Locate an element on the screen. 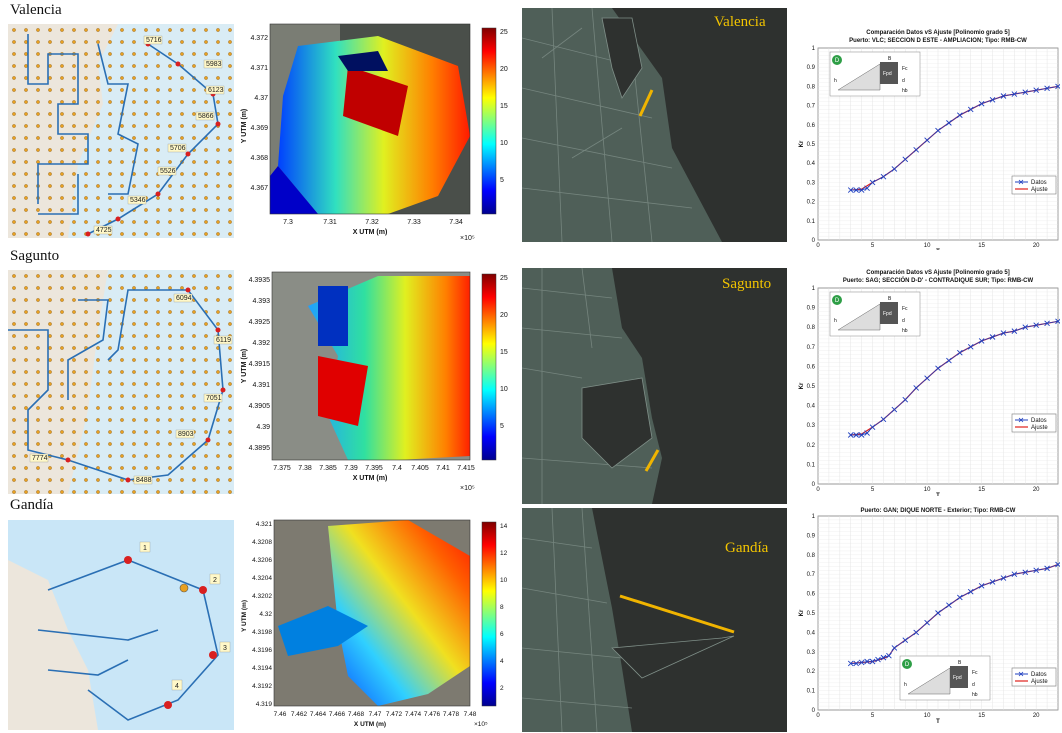 The height and width of the screenshot is (733, 1062). legend-label-ajuste: Ajuste is located at coordinates (1039, 190).